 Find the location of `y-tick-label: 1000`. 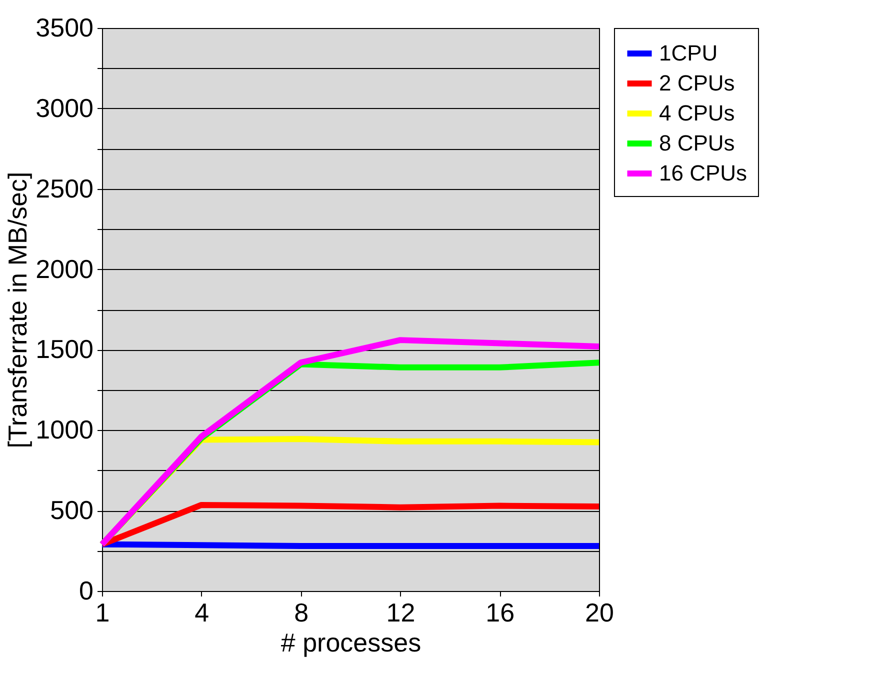

y-tick-label: 1000 is located at coordinates (65, 429).